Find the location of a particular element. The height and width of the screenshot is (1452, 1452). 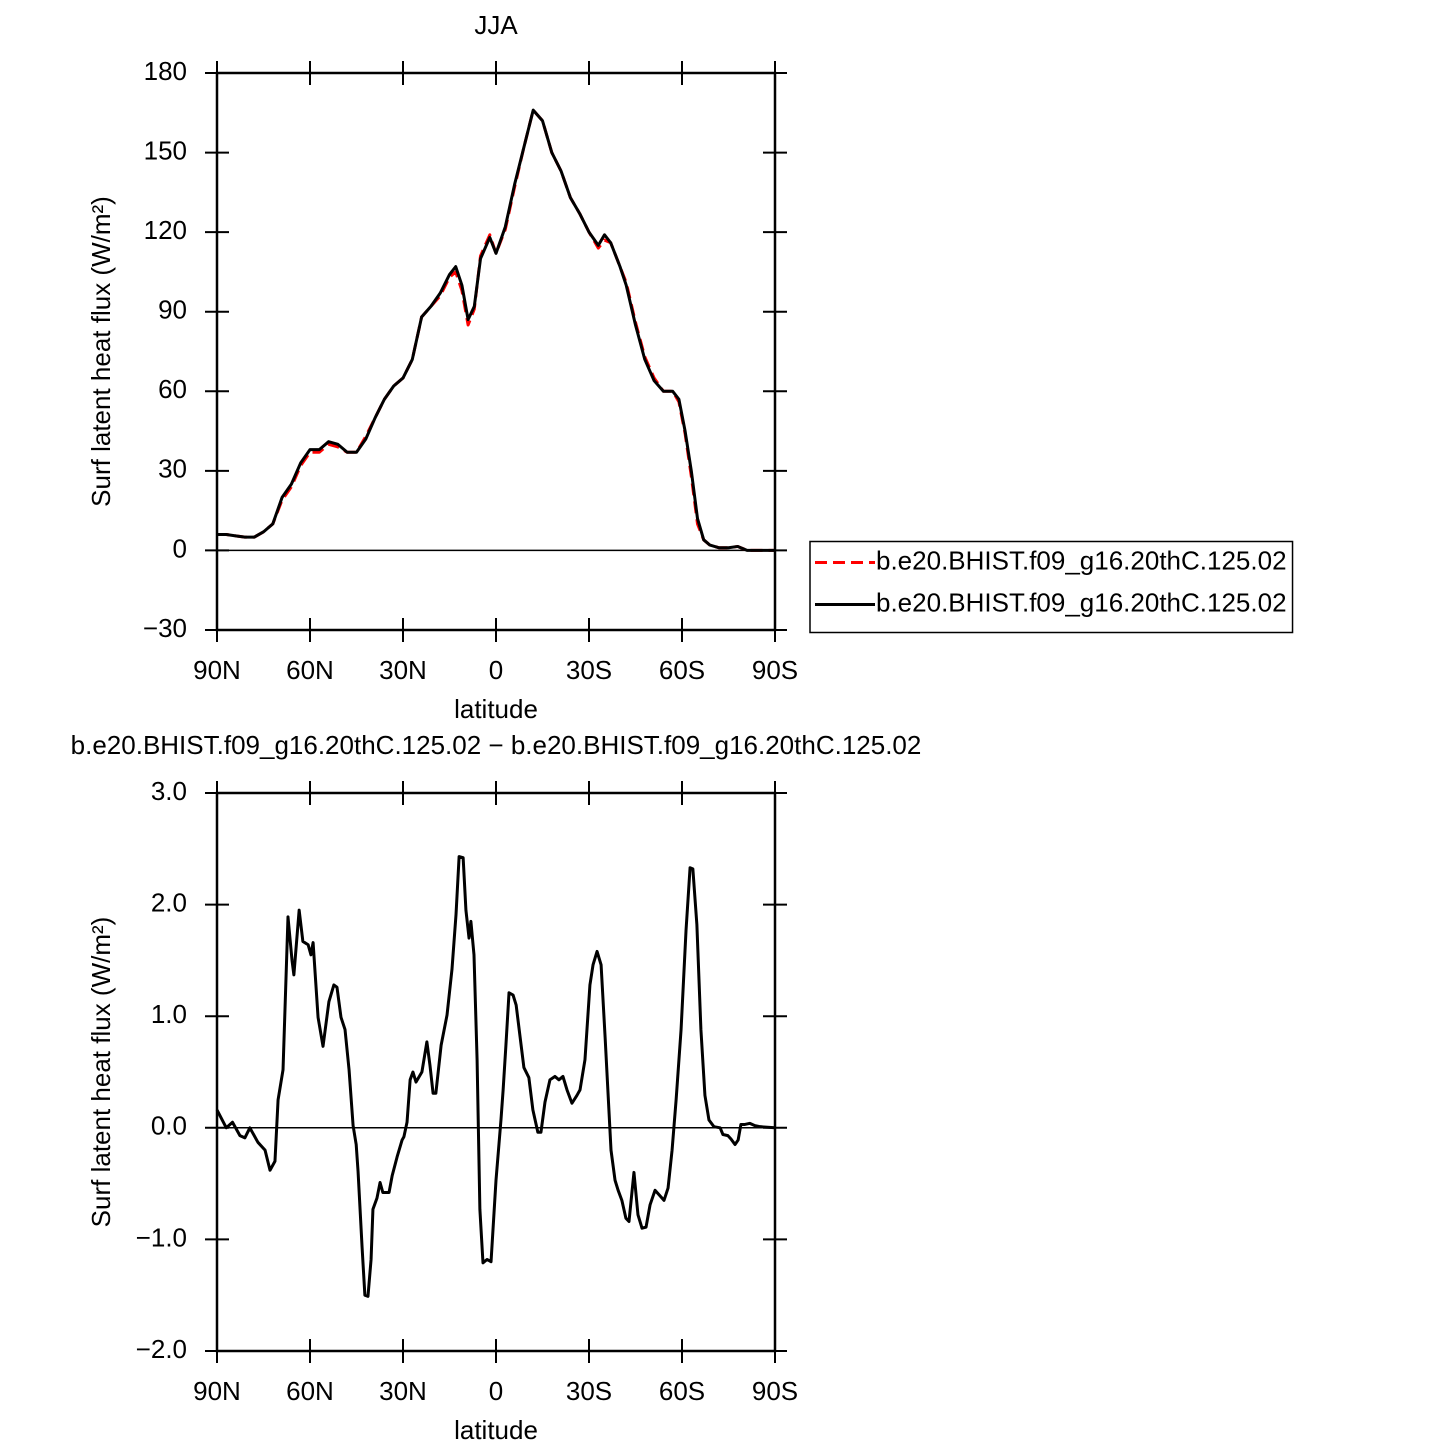

y-tick-label: 150 is located at coordinates (165, 150).